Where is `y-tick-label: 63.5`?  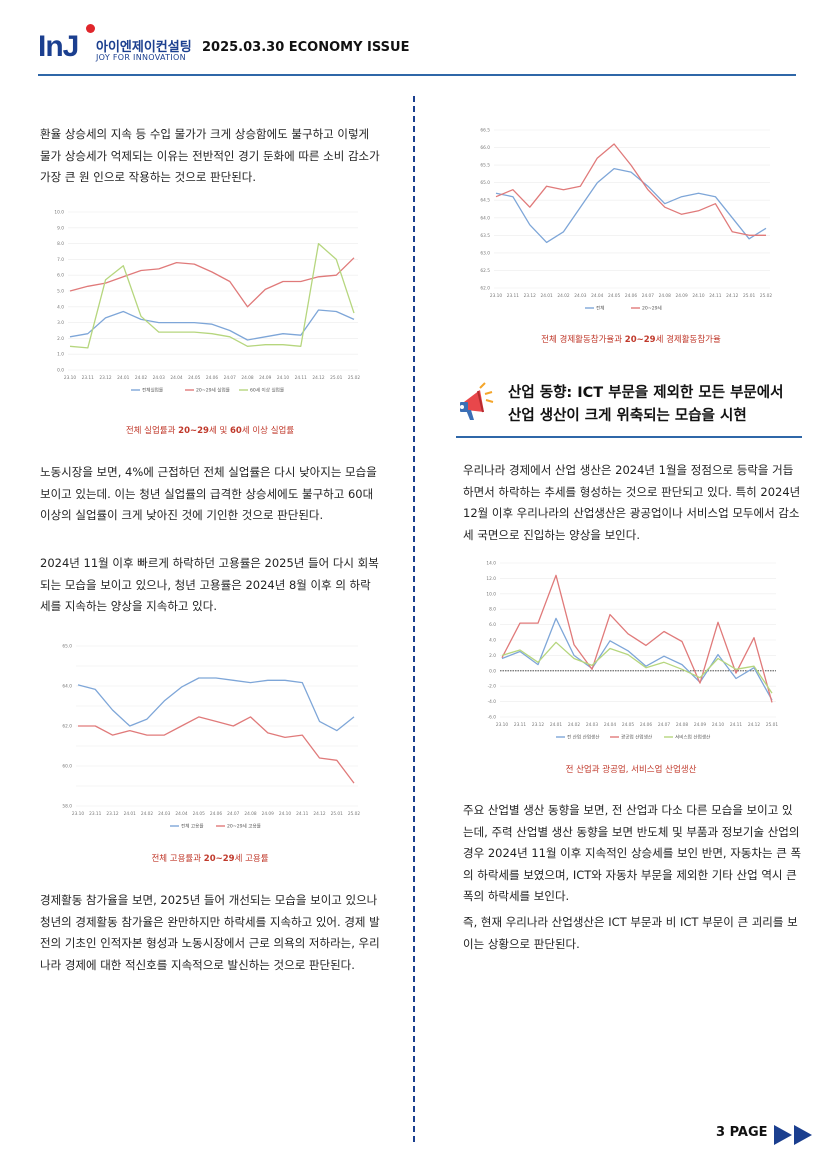
y-tick-label: 63.5 is located at coordinates (485, 236).